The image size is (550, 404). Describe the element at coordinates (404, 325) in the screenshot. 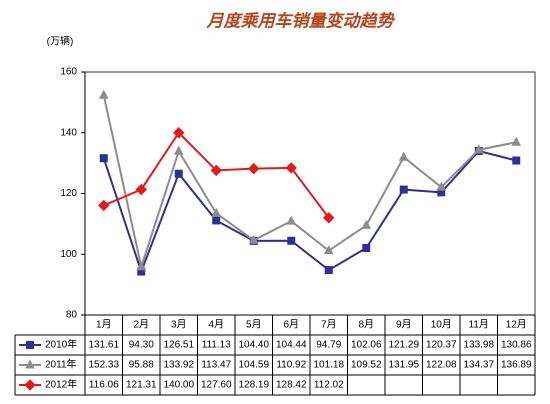

I see `x-tick-label: 9月` at that location.